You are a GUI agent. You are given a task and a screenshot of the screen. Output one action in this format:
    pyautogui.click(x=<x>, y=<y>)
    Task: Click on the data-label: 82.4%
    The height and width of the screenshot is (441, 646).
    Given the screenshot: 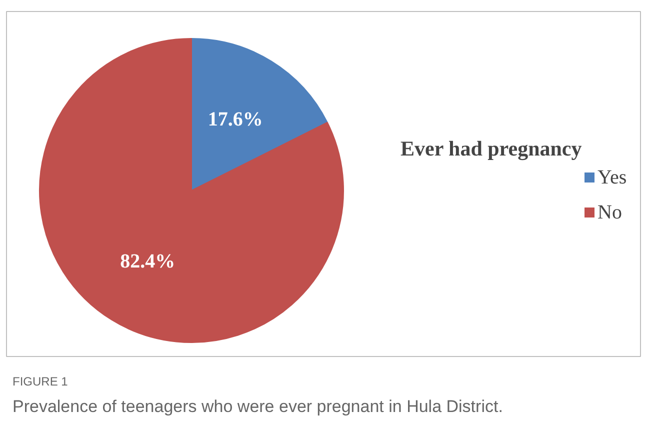 What is the action you would take?
    pyautogui.click(x=148, y=261)
    